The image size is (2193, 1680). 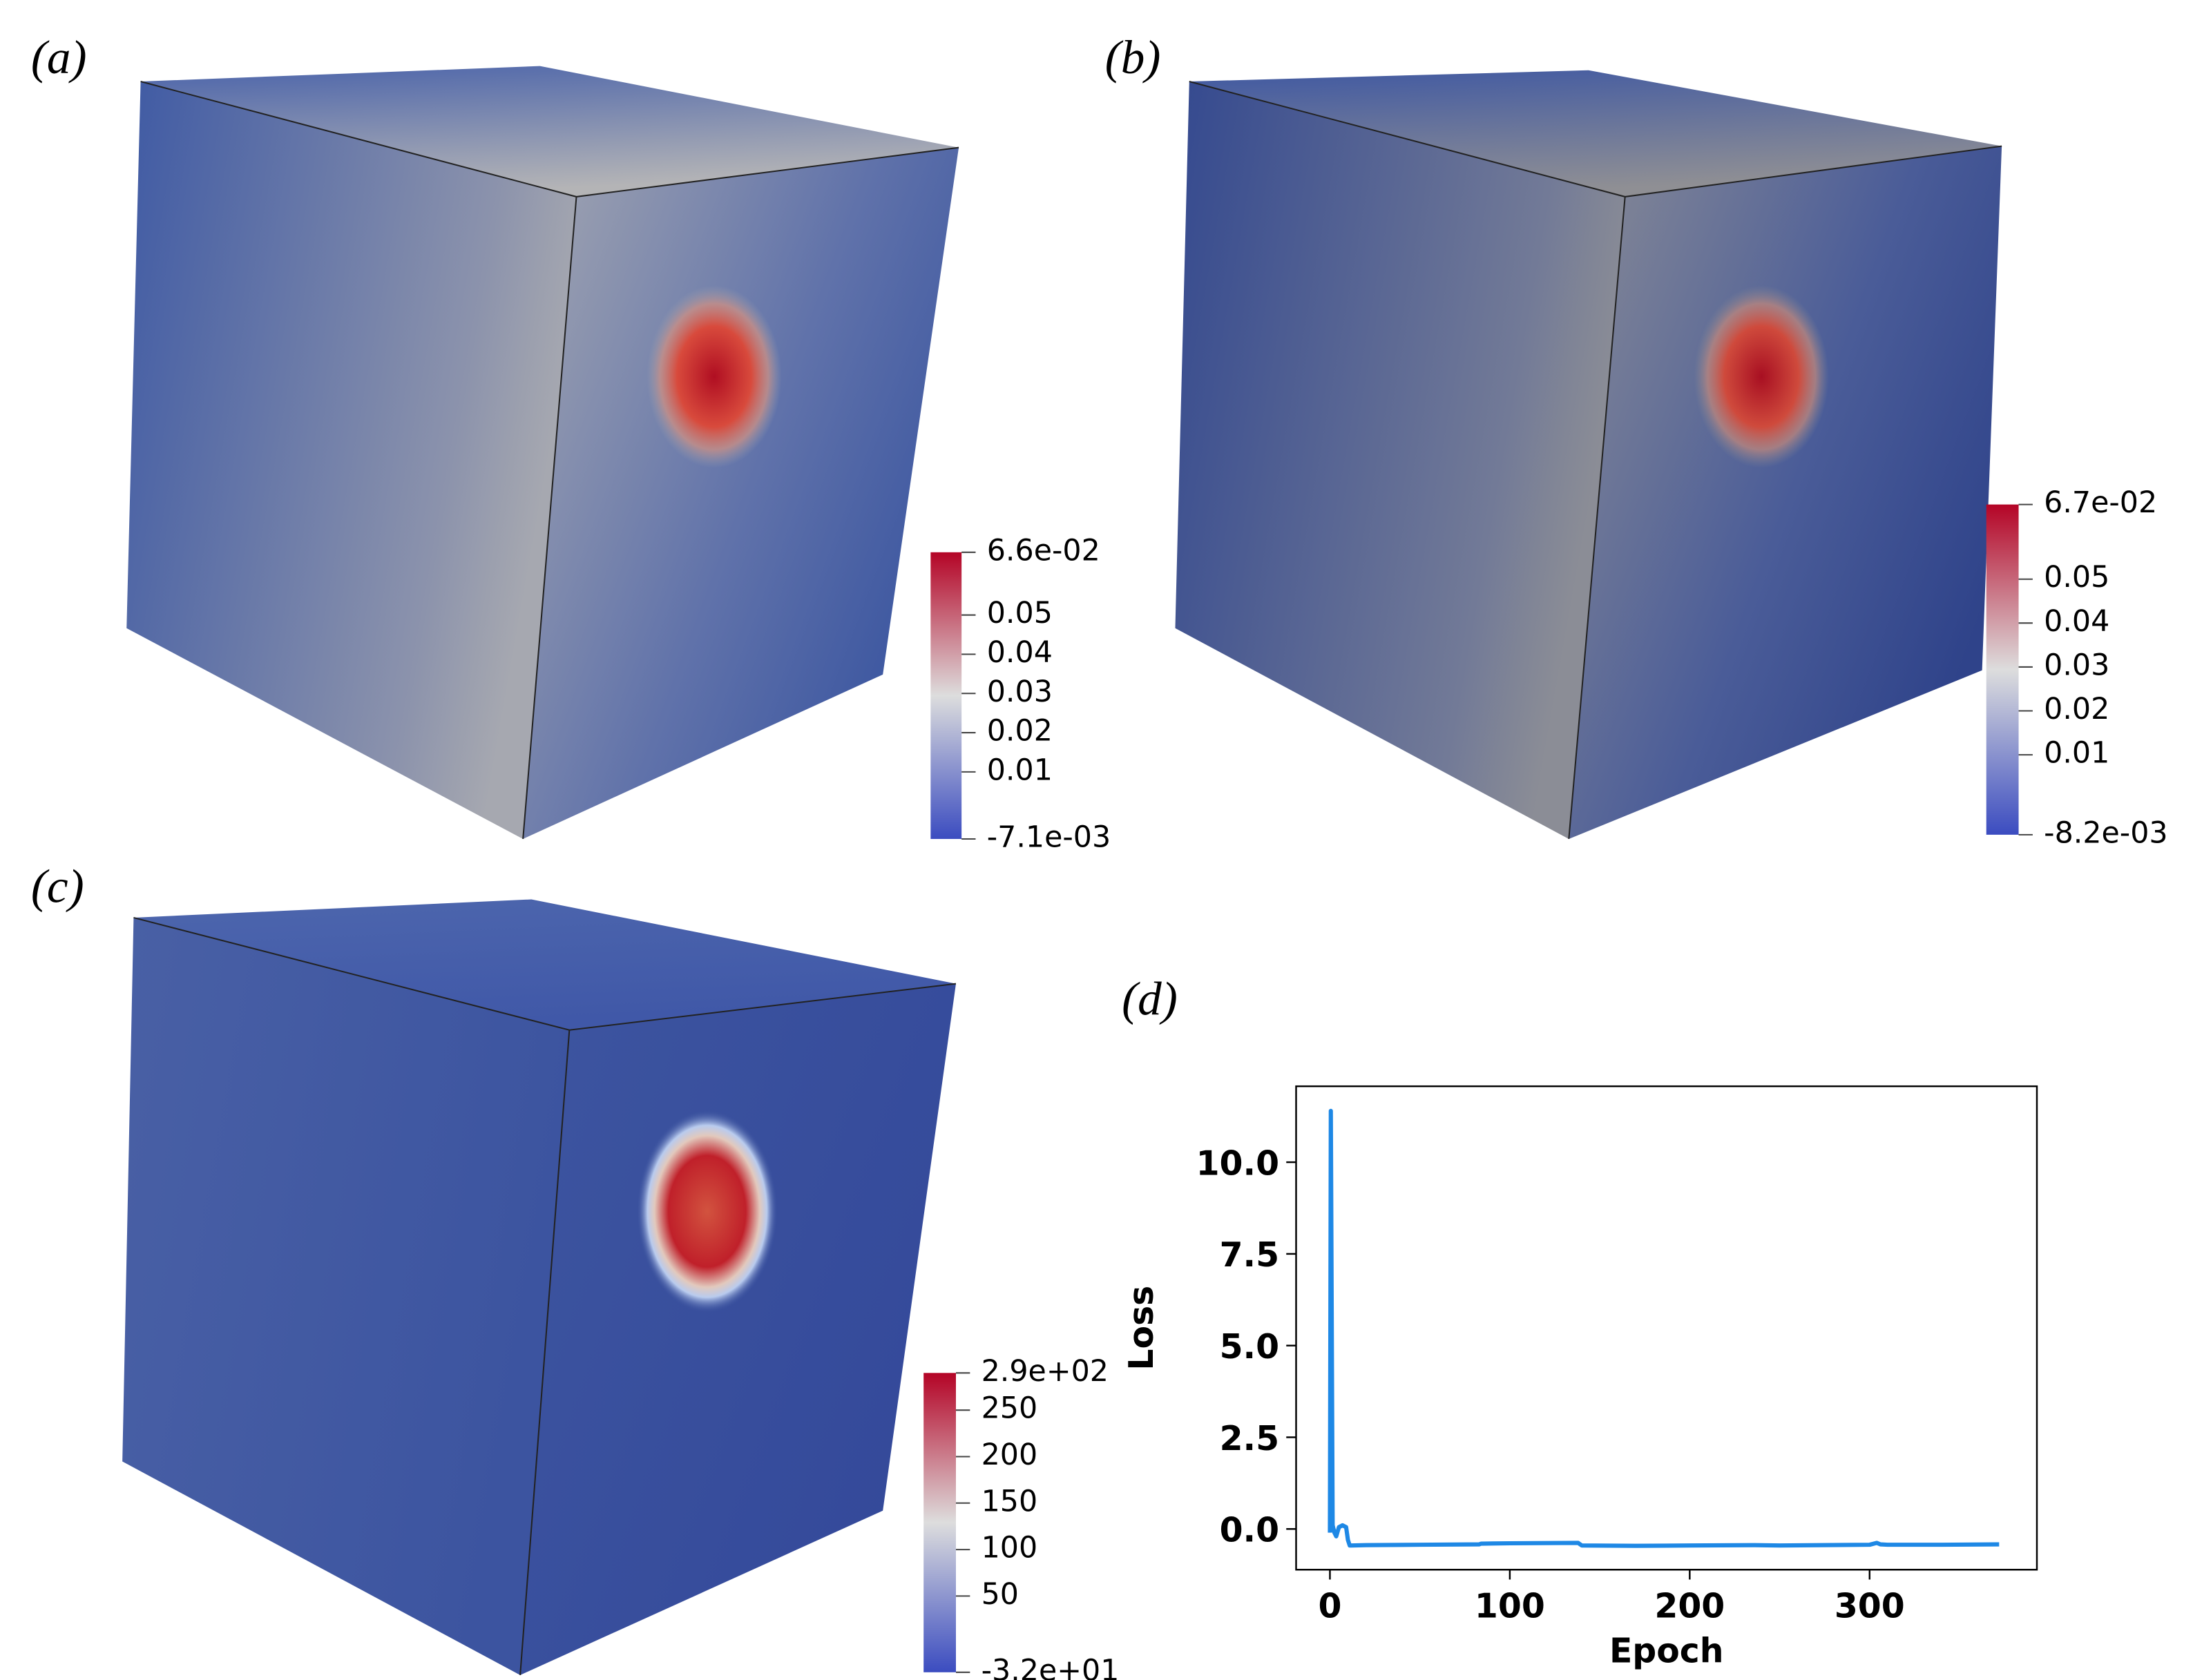 What do you see at coordinates (1049, 837) in the screenshot?
I see `colorbar-tick-label: -7.1e-03` at bounding box center [1049, 837].